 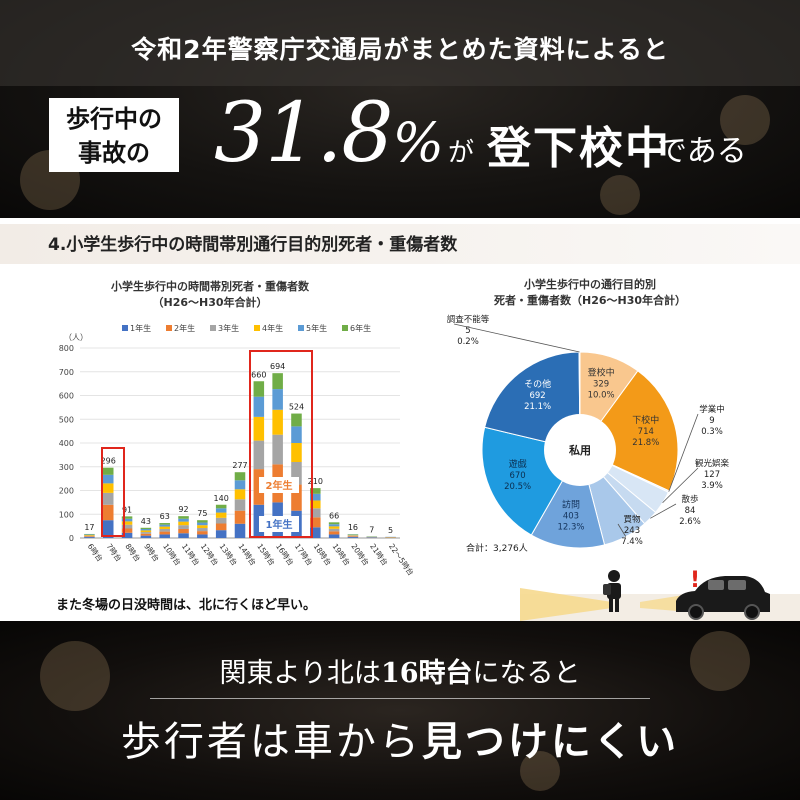 What do you see at coordinates (517, 487) in the screenshot?
I see `pie-slice-pct: 20.5%` at bounding box center [517, 487].